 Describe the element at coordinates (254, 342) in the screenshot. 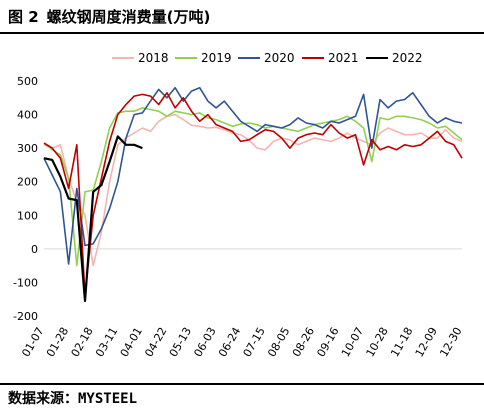

I see `x-tick-label: 07-15` at that location.